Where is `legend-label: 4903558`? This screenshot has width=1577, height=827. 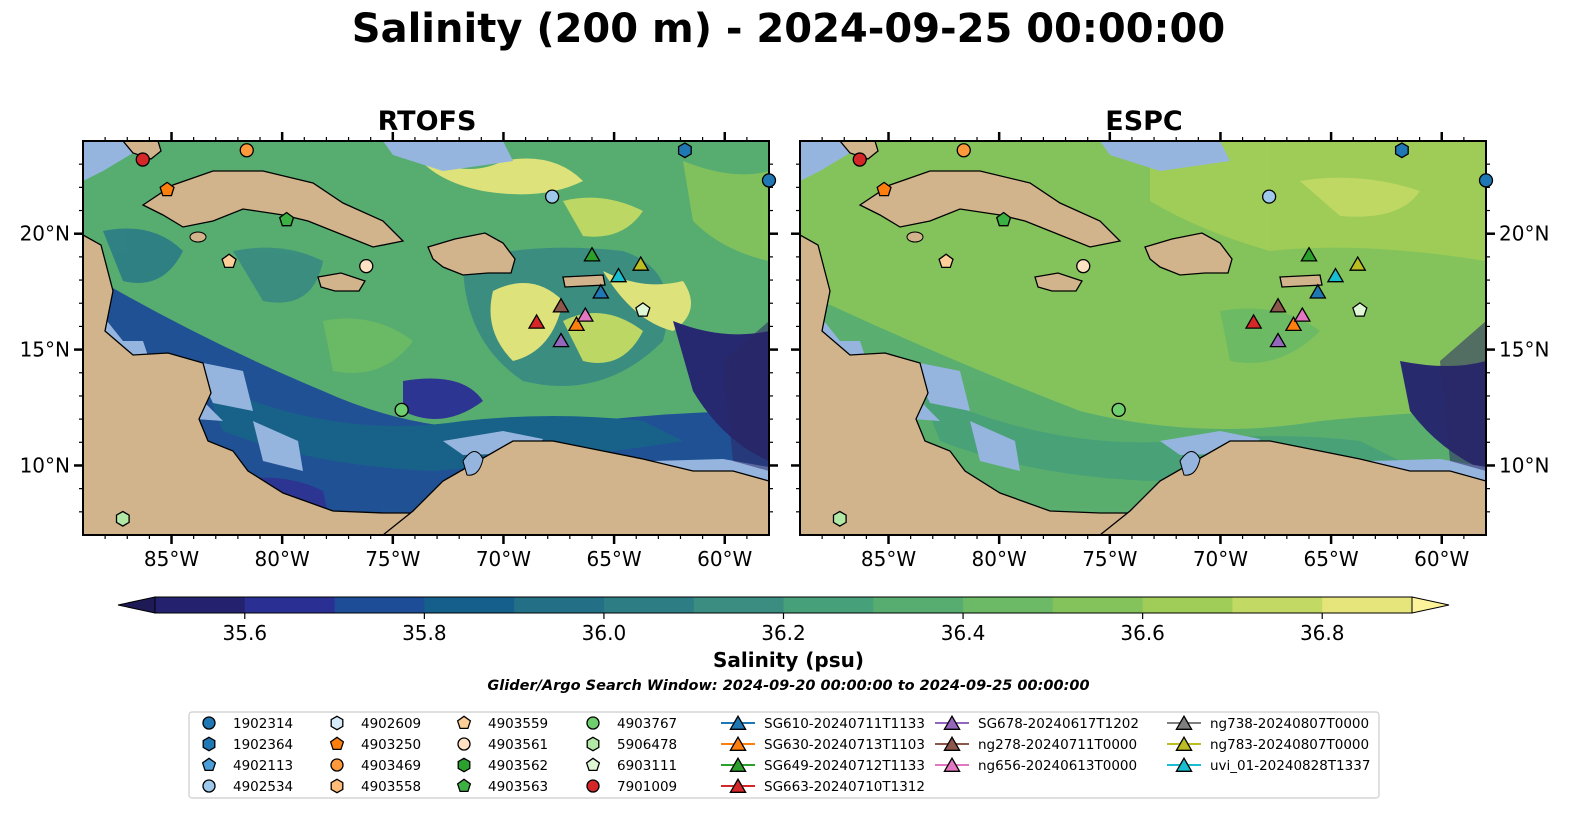 legend-label: 4903558 is located at coordinates (391, 787).